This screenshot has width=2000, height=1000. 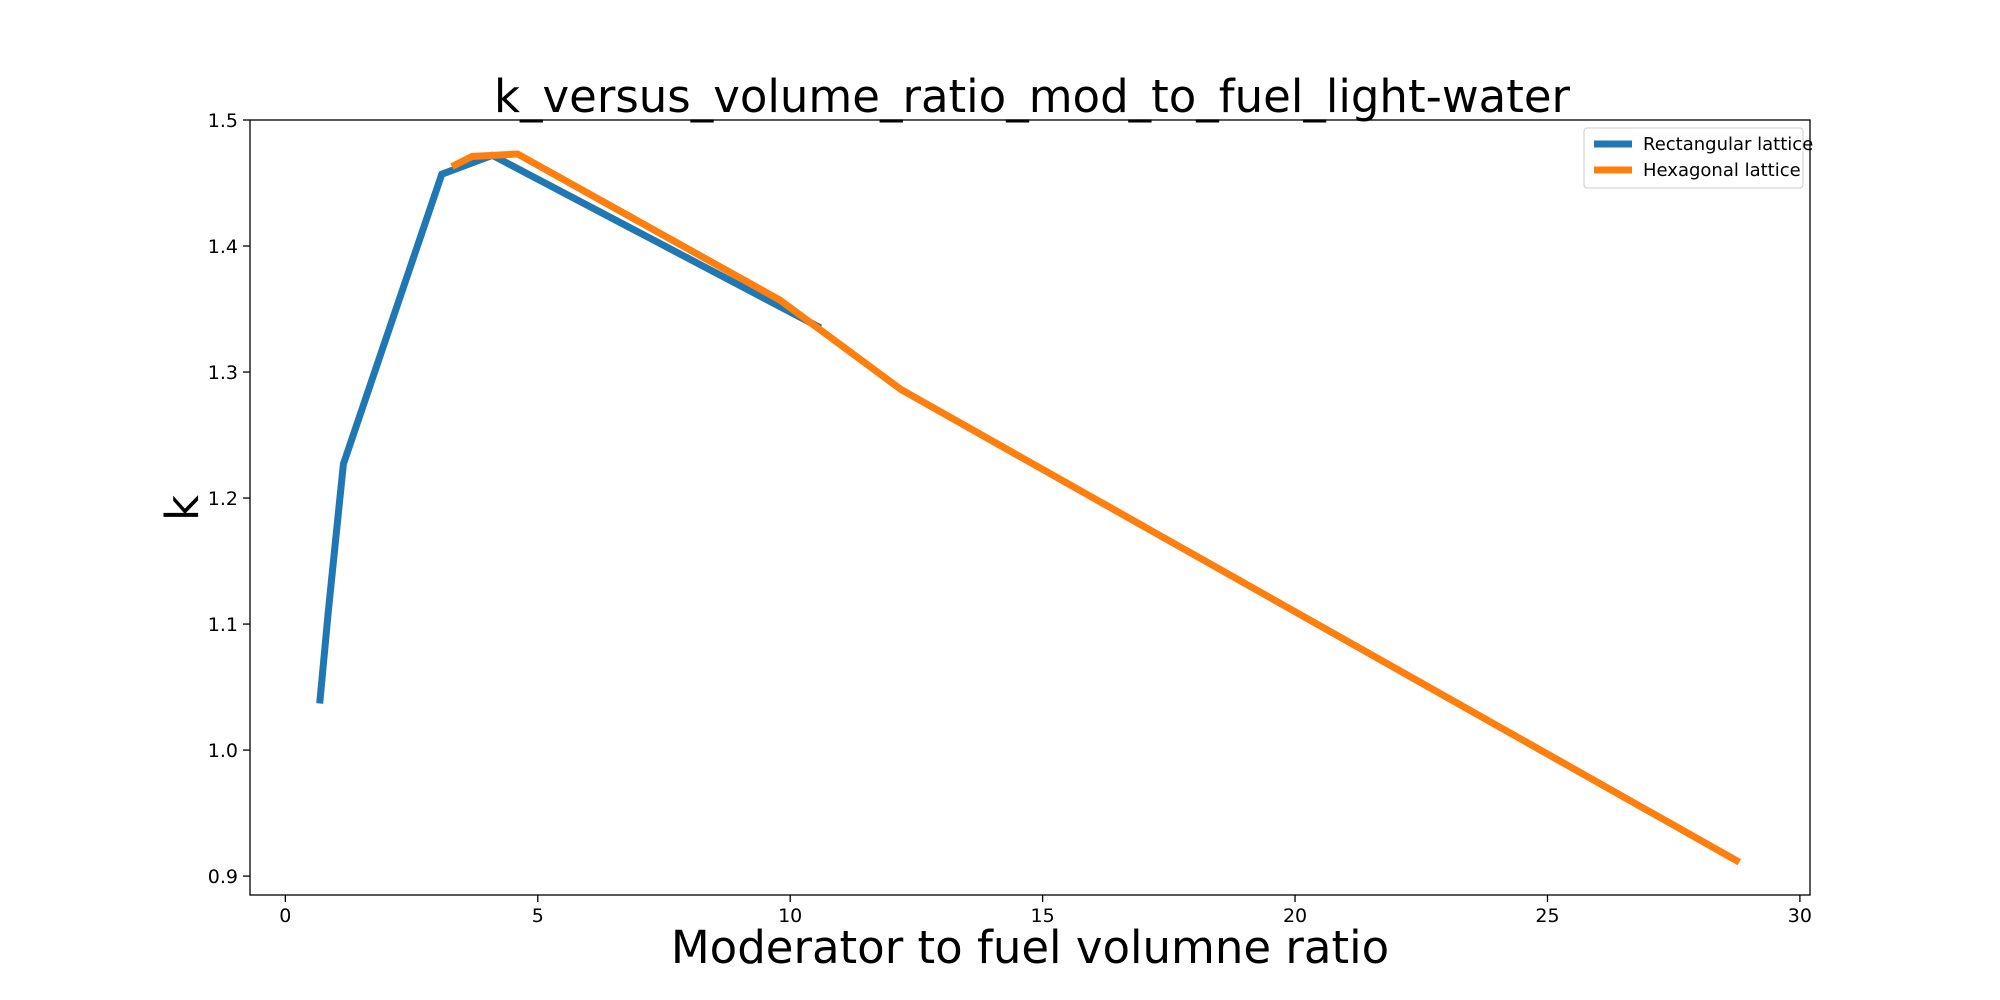 What do you see at coordinates (1800, 916) in the screenshot?
I see `x-tick-label: 30` at bounding box center [1800, 916].